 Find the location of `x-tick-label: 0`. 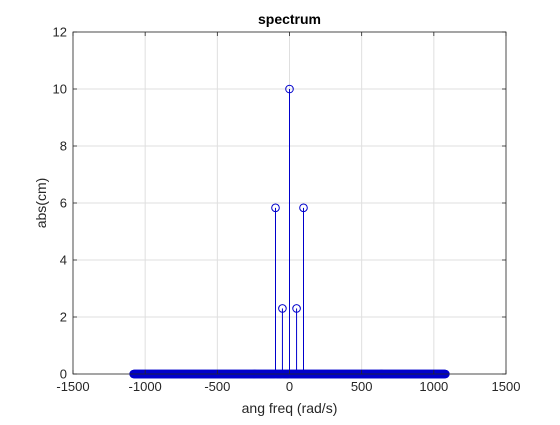

x-tick-label: 0 is located at coordinates (289, 386).